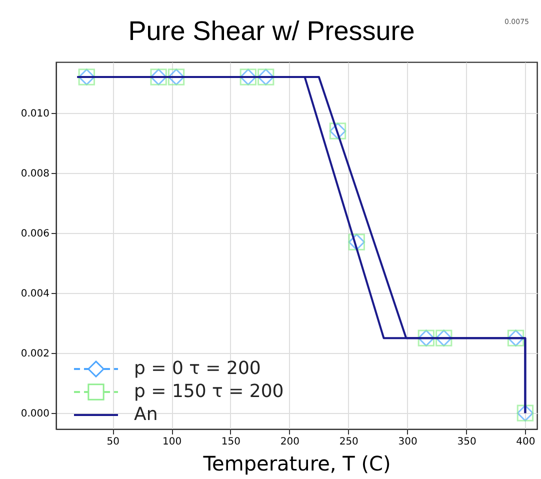 Image resolution: width=541 pixels, height=479 pixels. What do you see at coordinates (526, 442) in the screenshot?
I see `x-tick-label: 400` at bounding box center [526, 442].